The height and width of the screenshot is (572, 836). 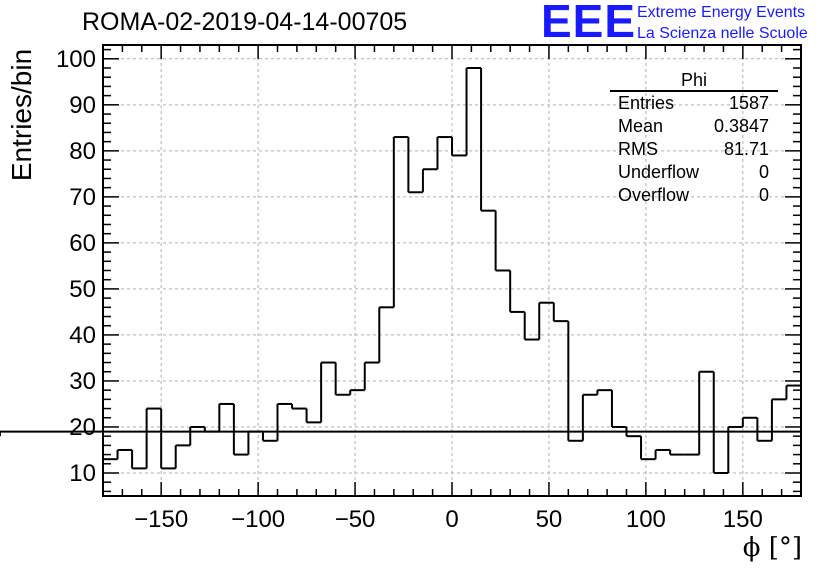 What do you see at coordinates (694, 149) in the screenshot?
I see `stats-row-rms: RMS 81.71` at bounding box center [694, 149].